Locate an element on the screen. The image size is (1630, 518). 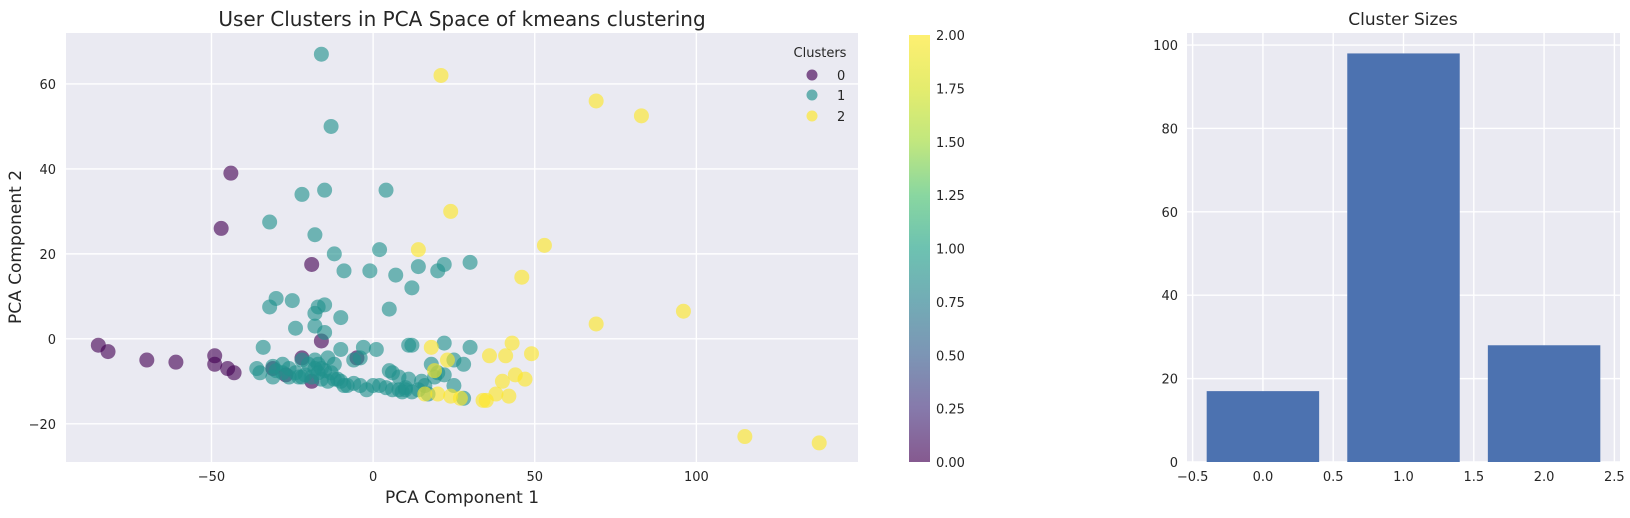
scatter-ytick-label: −20 is located at coordinates (42, 425).